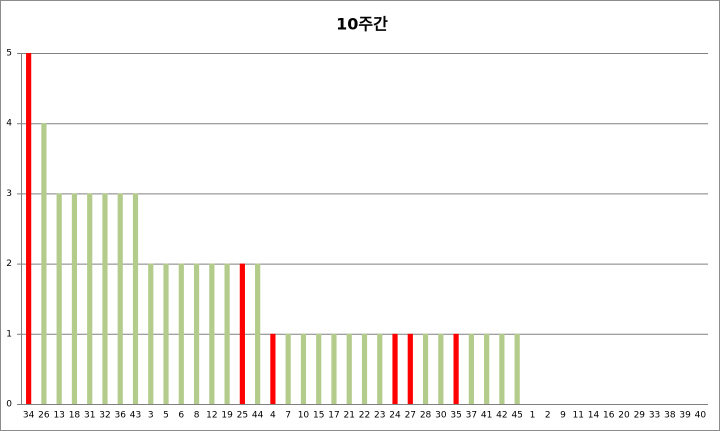  I want to click on x-tick-label: 17, so click(333, 416).